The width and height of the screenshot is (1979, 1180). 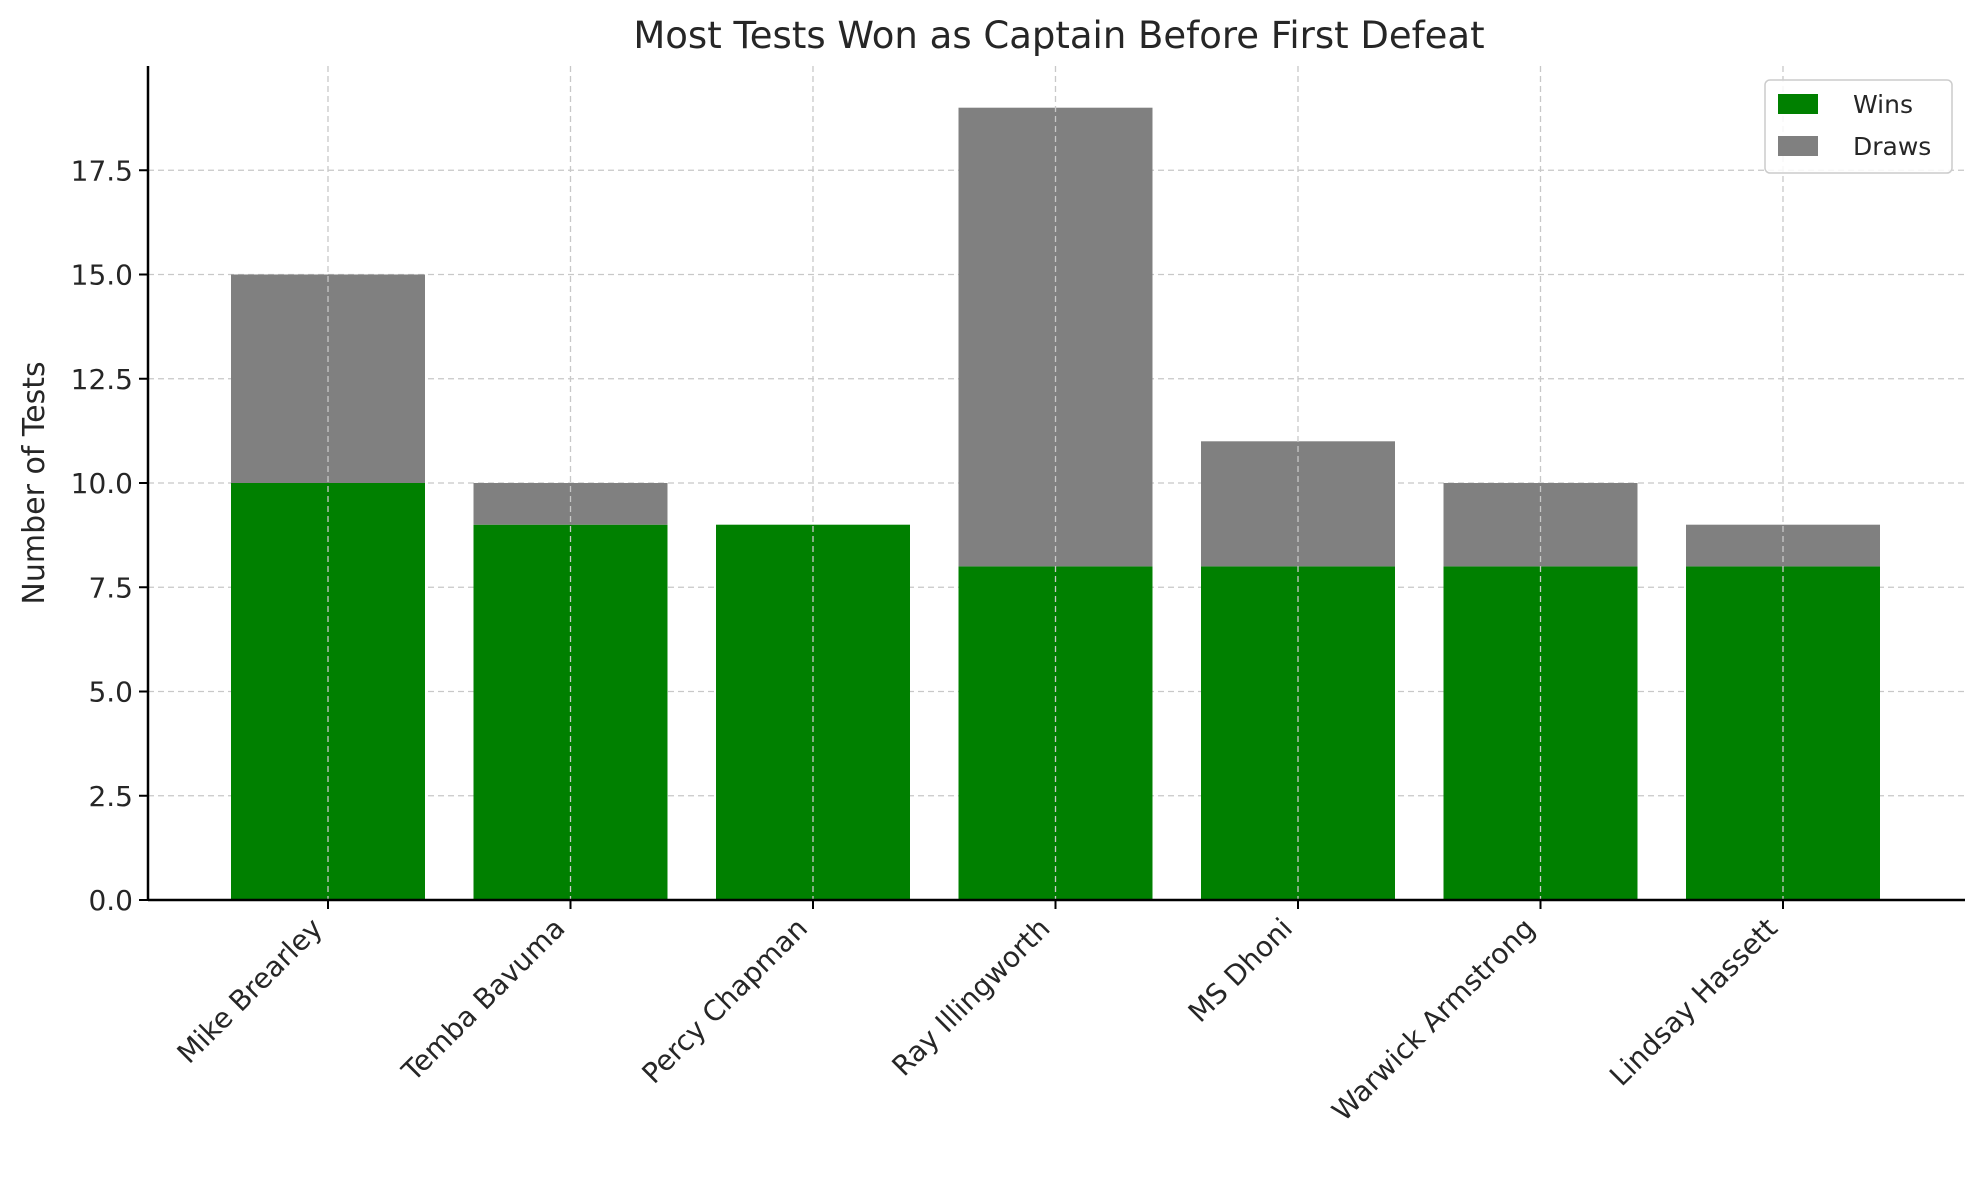 I want to click on y-tick-label: 2.5, so click(x=110, y=796).